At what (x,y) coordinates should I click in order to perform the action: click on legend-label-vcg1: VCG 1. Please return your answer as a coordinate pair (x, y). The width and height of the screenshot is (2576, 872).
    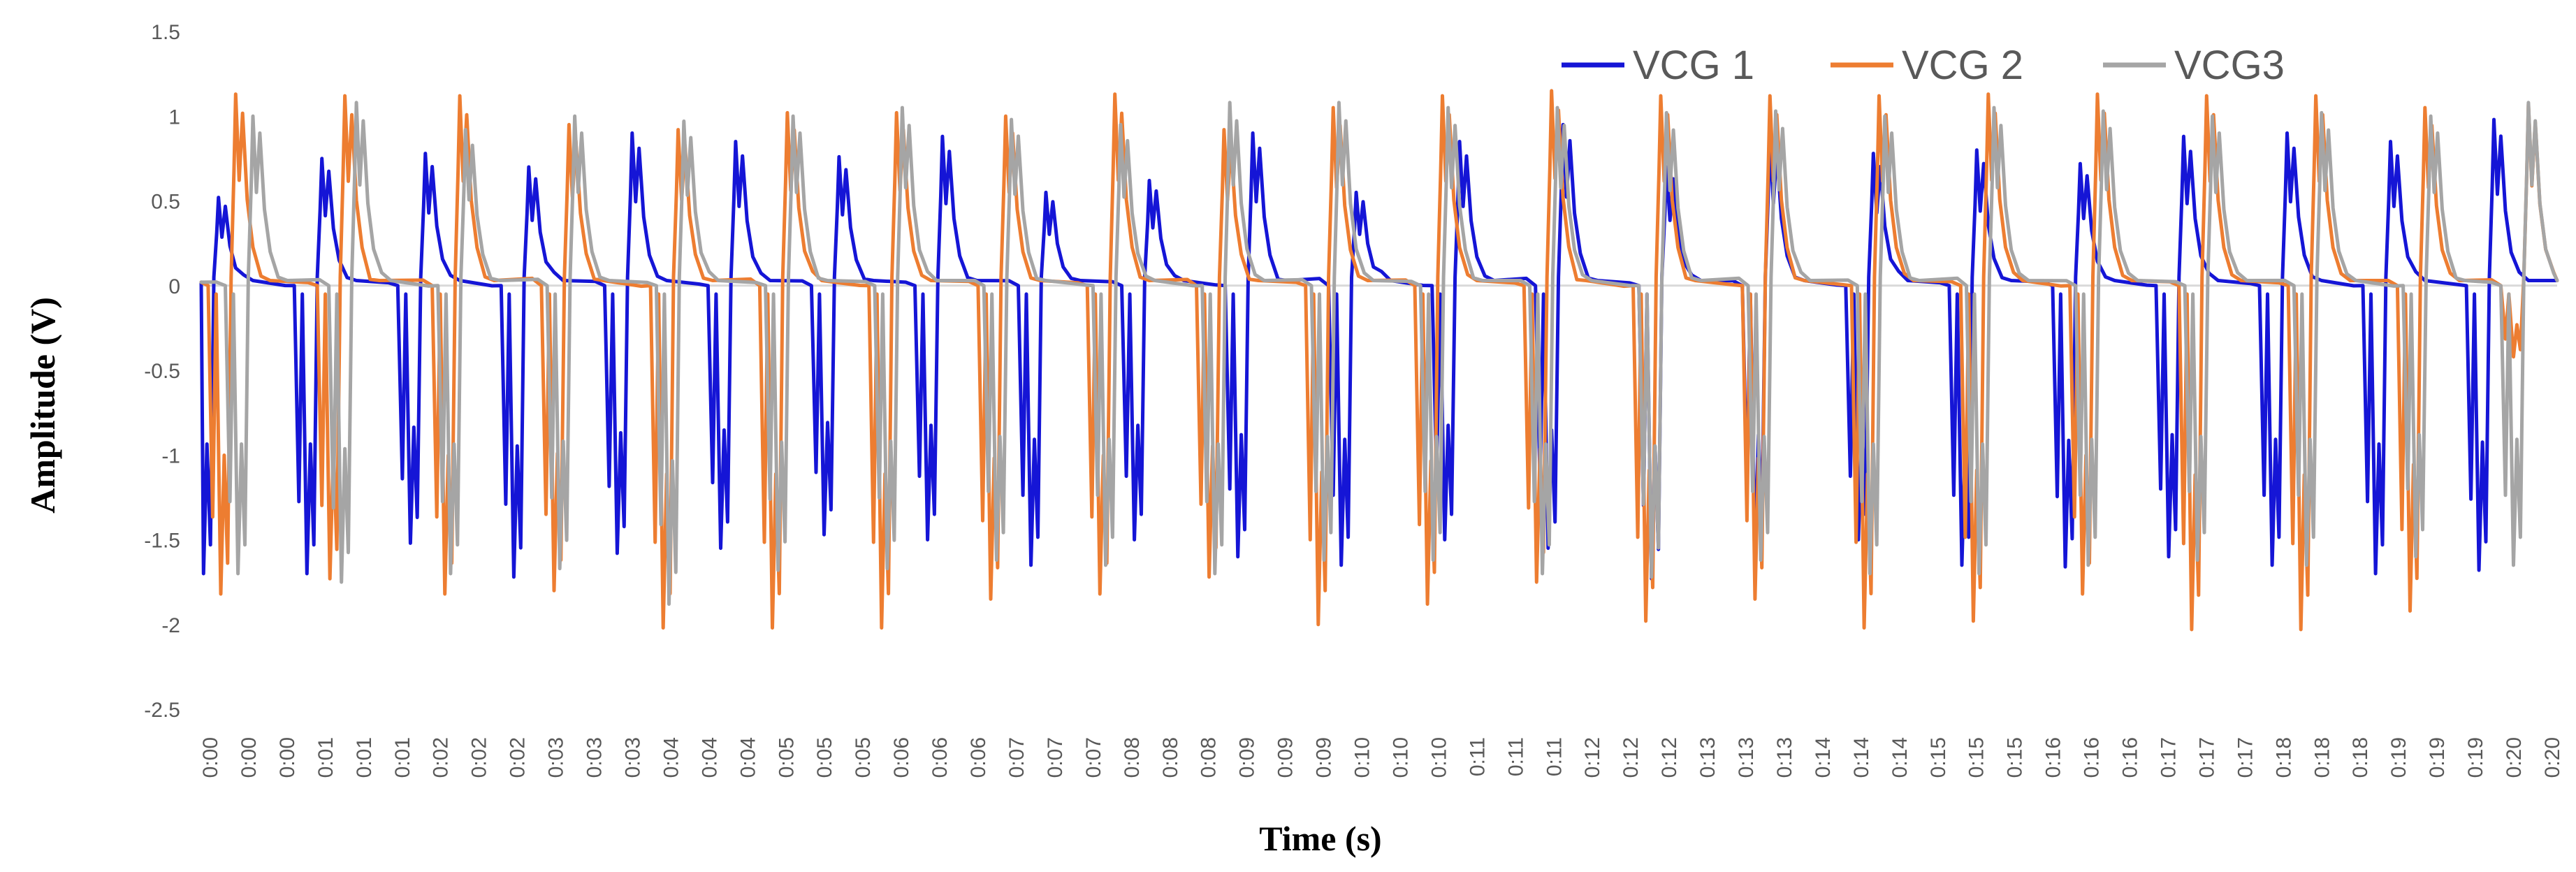
    Looking at the image, I should click on (1694, 65).